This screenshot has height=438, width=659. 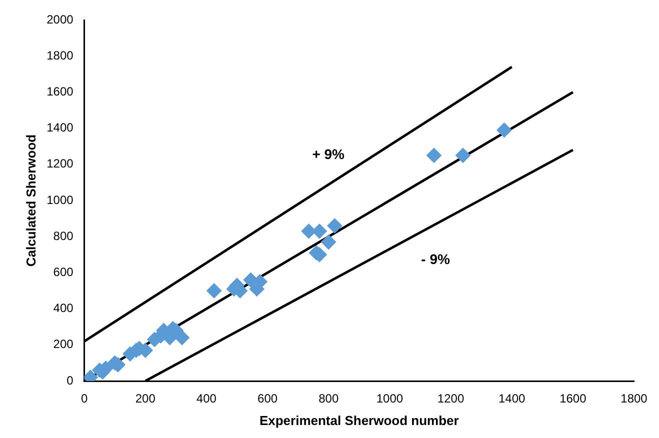 I want to click on y-axis-title: Calculated Sherwood, so click(x=30, y=200).